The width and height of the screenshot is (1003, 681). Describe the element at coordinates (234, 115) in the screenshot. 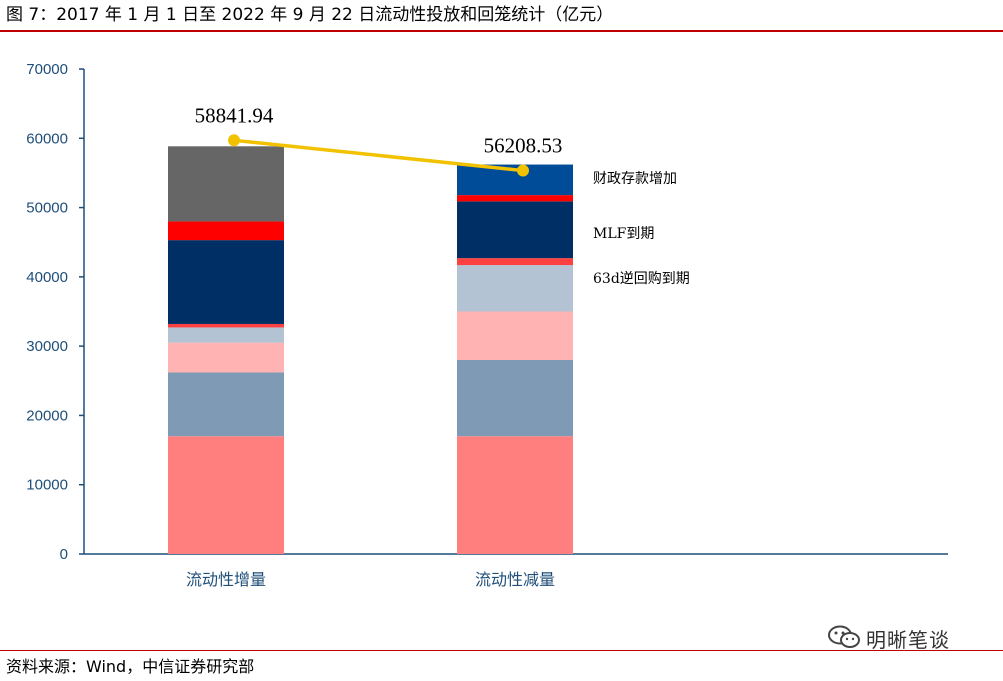

I see `total-data-label: 58841.94` at that location.